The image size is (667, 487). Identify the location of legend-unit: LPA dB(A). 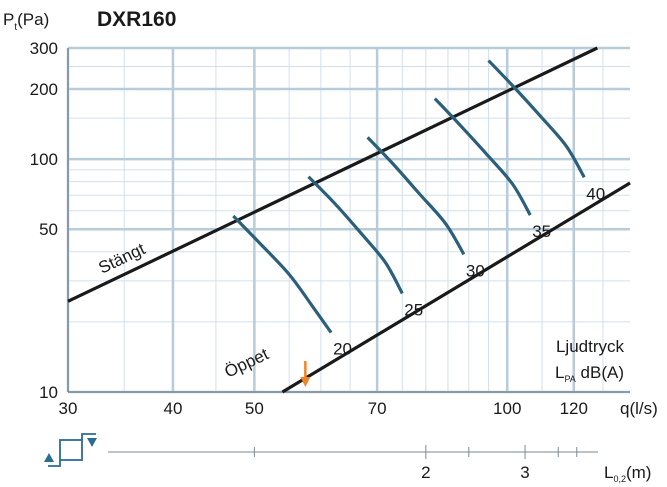
(589, 373).